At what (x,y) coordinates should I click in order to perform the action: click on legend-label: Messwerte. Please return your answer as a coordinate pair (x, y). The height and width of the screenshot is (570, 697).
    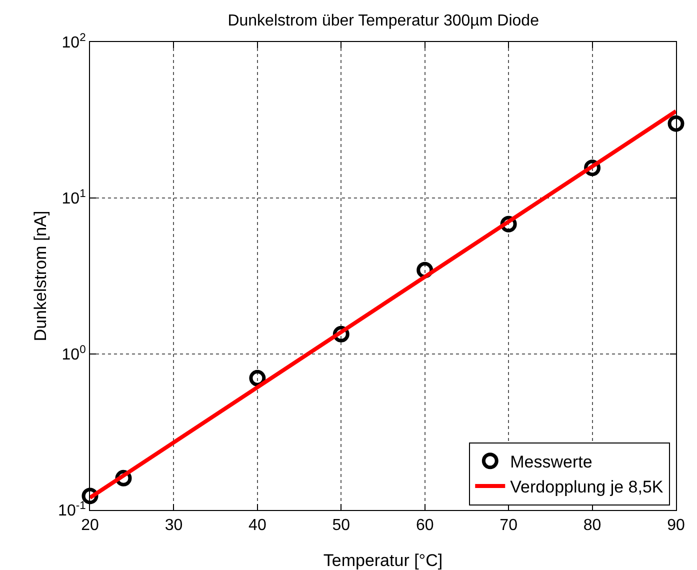
    Looking at the image, I should click on (551, 462).